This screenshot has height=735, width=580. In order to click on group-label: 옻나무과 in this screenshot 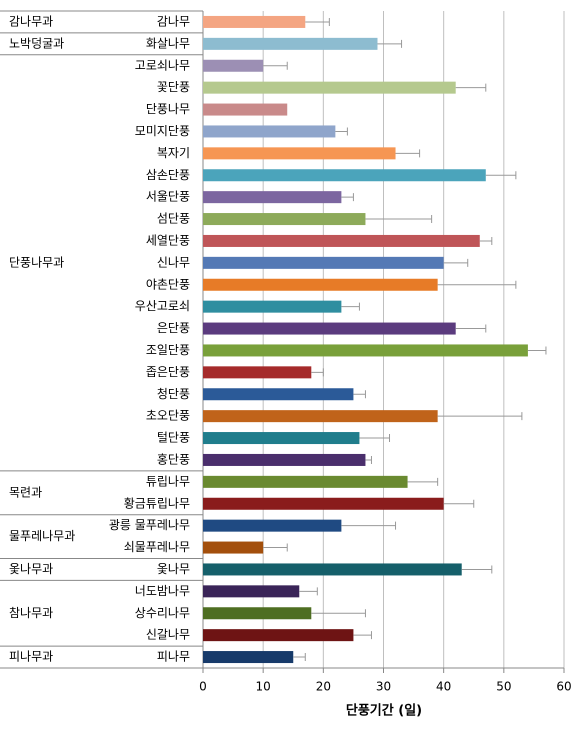, I will do `click(31, 569)`.